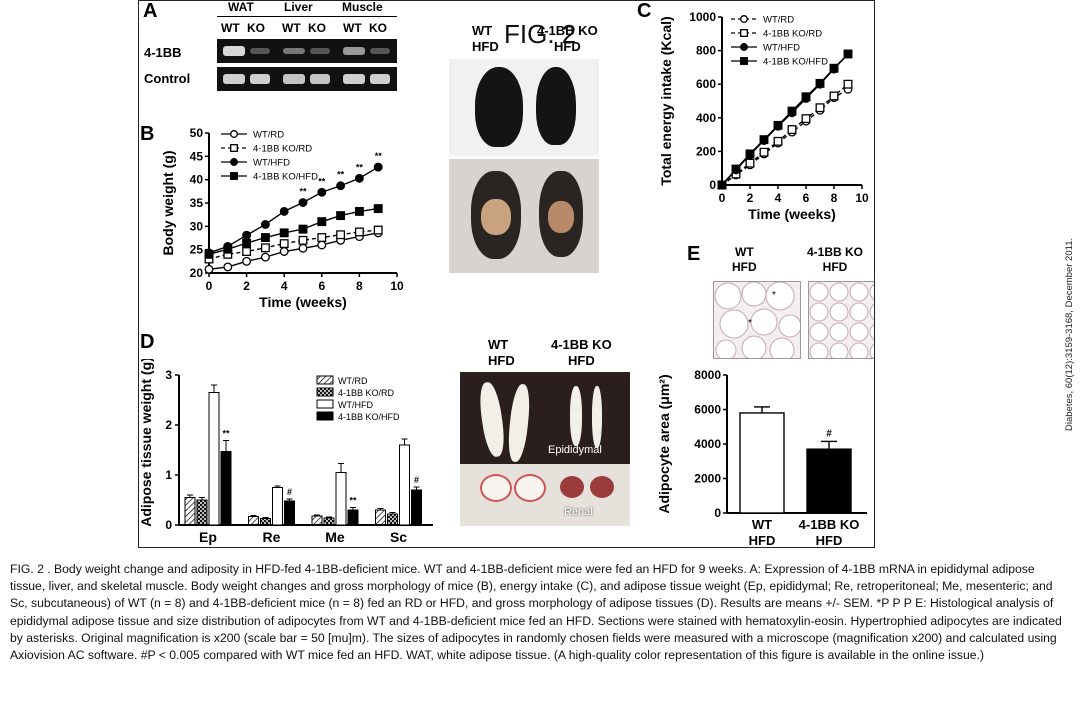  Describe the element at coordinates (167, 78) in the screenshot. I see `gel-row-label: Control` at that location.